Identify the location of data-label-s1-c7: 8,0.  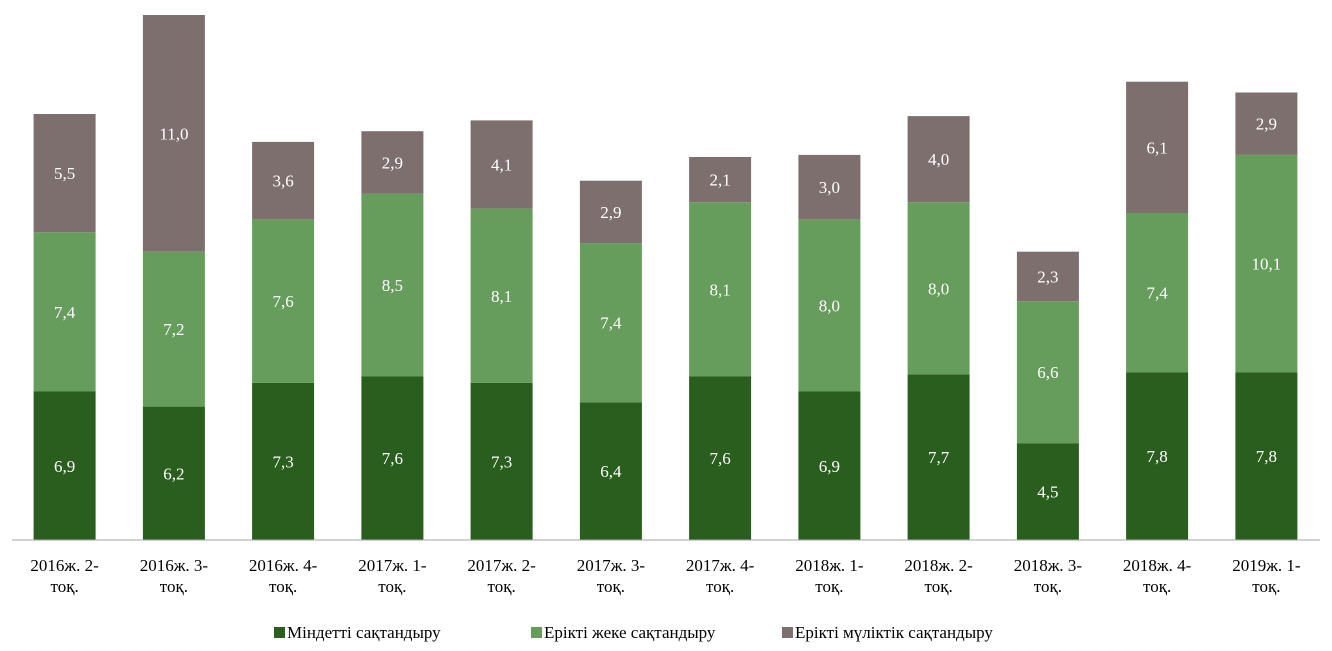
(829, 306).